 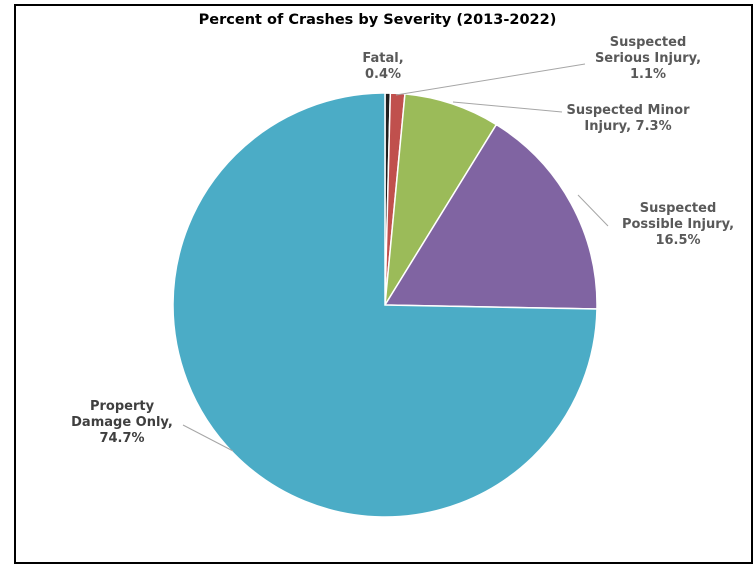 I want to click on data-label-suspected-minor-injury: Suspected Minor Injury, 7.3%, so click(x=628, y=118).